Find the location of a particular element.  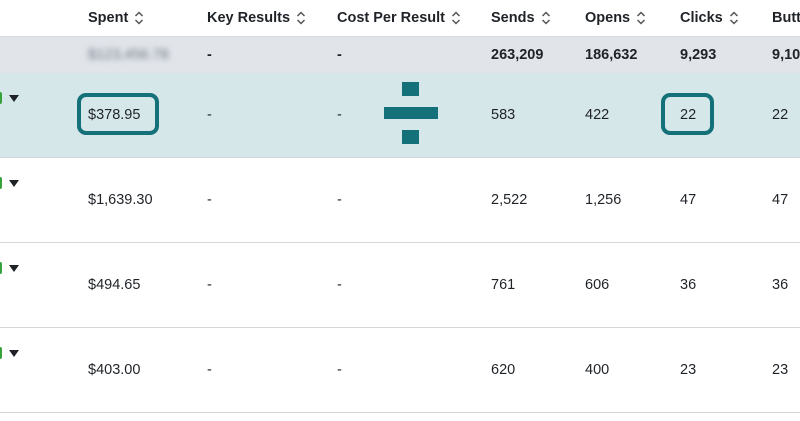

cell-opens: 1,256 is located at coordinates (603, 200).